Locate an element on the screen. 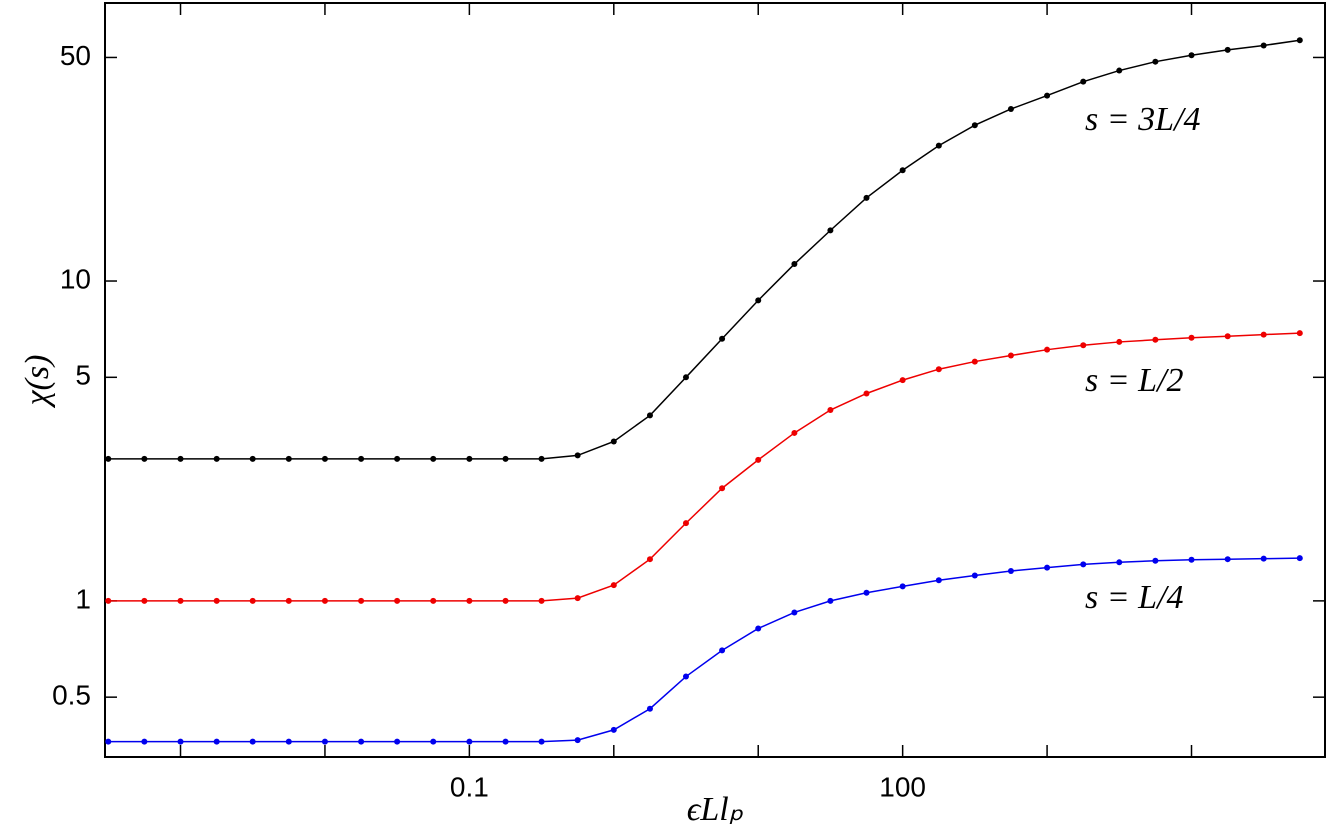  series-label: s = 3L/4 is located at coordinates (1143, 119).